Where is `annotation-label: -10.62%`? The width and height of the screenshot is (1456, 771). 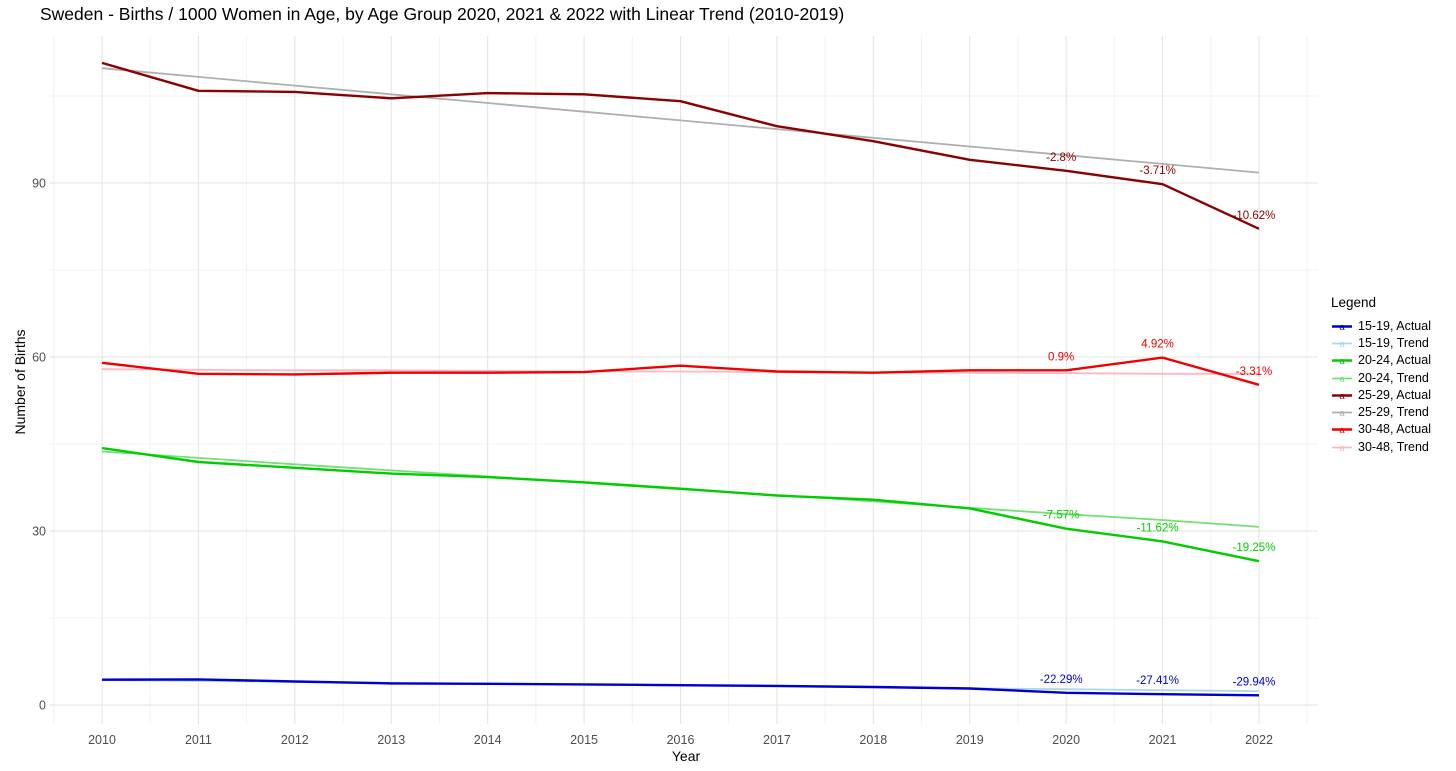 annotation-label: -10.62% is located at coordinates (1254, 216).